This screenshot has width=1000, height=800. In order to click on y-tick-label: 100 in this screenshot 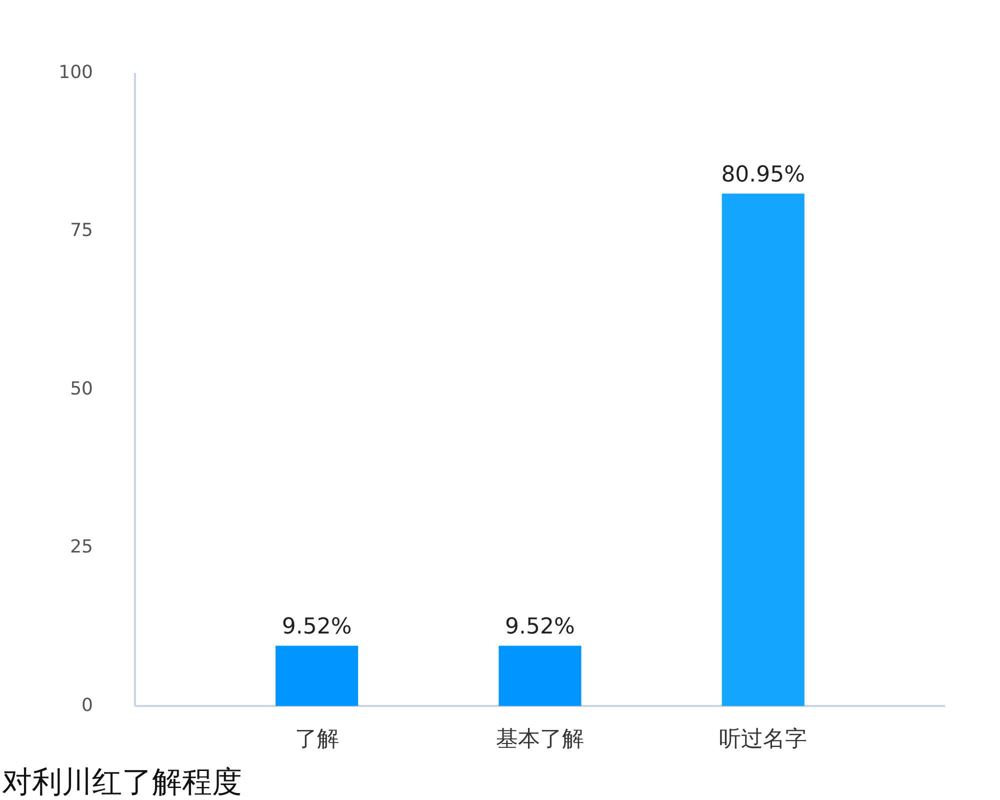, I will do `click(75, 72)`.